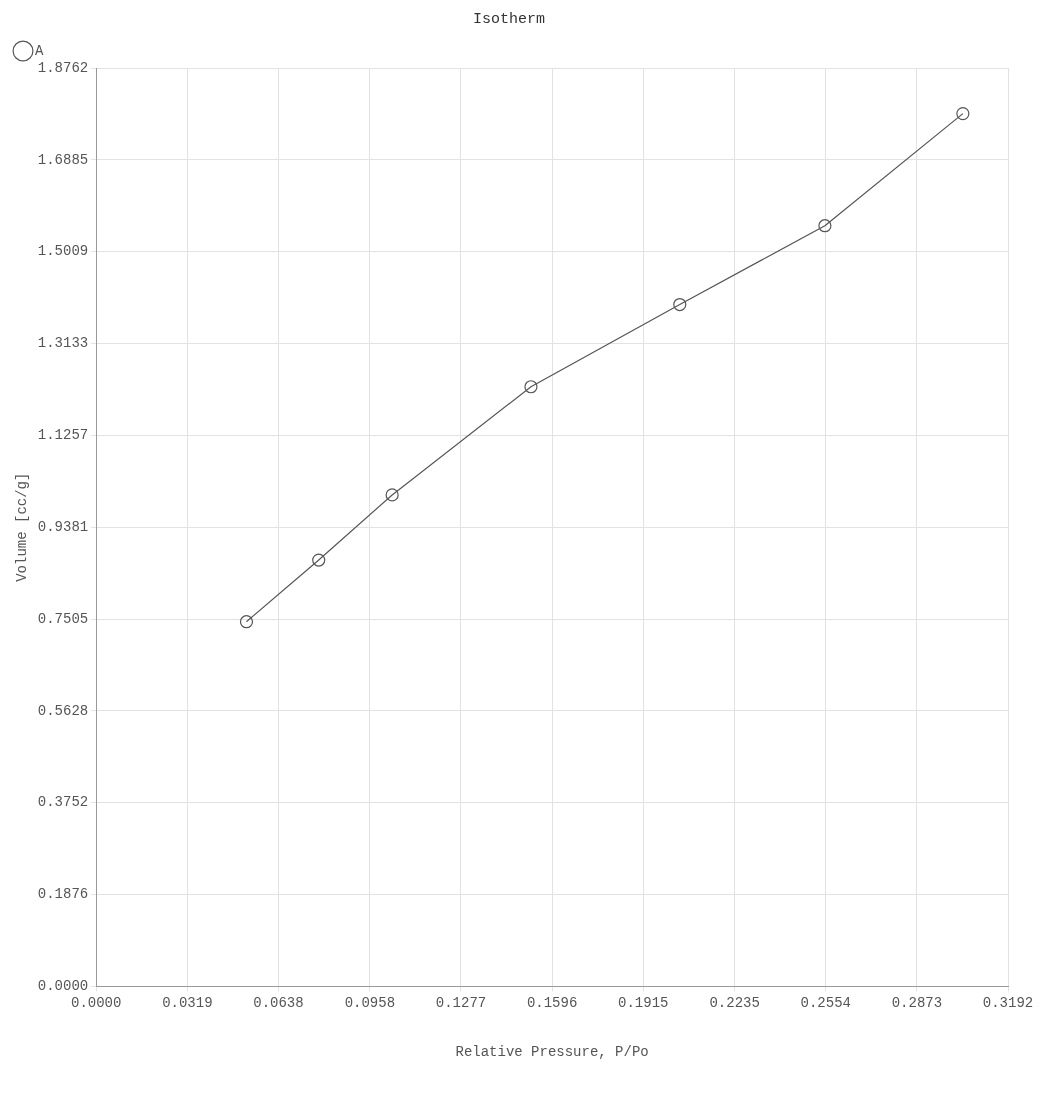  I want to click on legend-label: A, so click(39, 50).